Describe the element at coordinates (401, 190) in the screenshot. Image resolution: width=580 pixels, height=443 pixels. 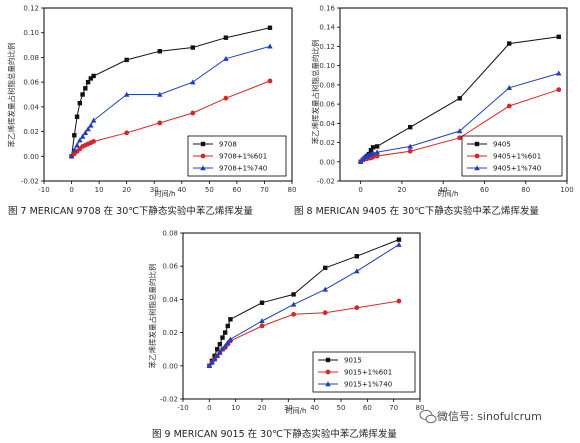
I see `x-tick-label: 20` at that location.